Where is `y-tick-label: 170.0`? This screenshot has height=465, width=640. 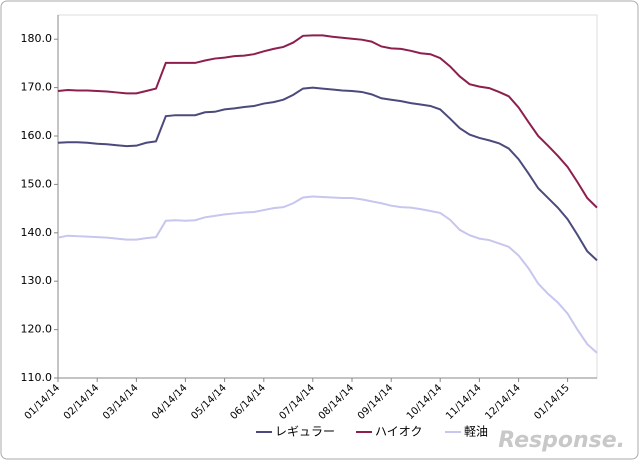
y-tick-label: 170.0 is located at coordinates (37, 87).